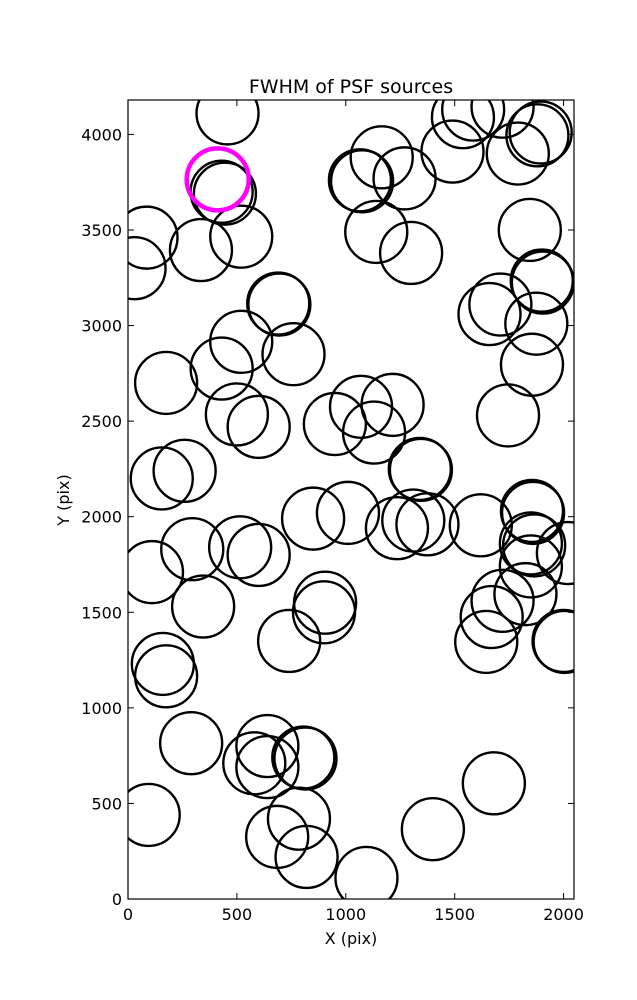  What do you see at coordinates (101, 708) in the screenshot?
I see `y-tick-label: 1000` at bounding box center [101, 708].